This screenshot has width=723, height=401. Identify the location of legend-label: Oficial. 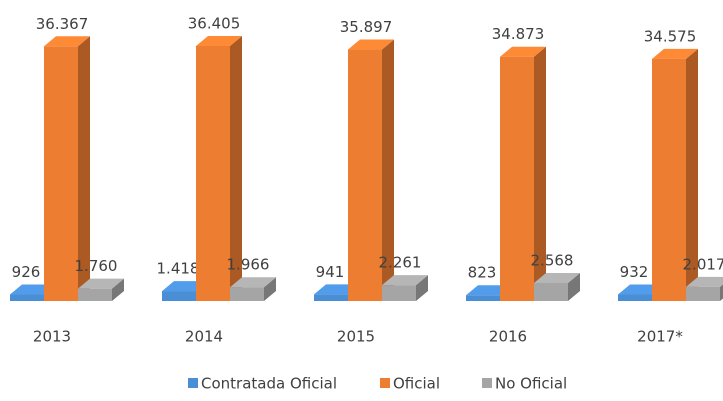
(416, 384).